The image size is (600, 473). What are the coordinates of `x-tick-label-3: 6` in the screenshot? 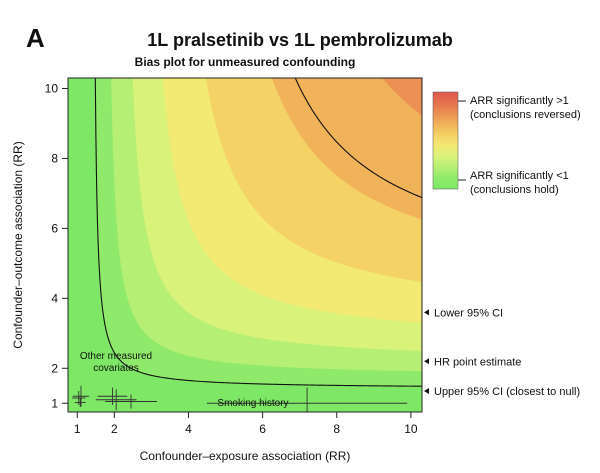 It's located at (262, 429).